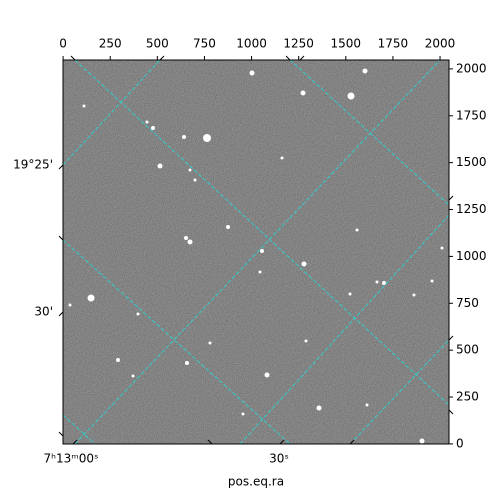  What do you see at coordinates (63, 44) in the screenshot?
I see `x-tick-label: 0` at bounding box center [63, 44].